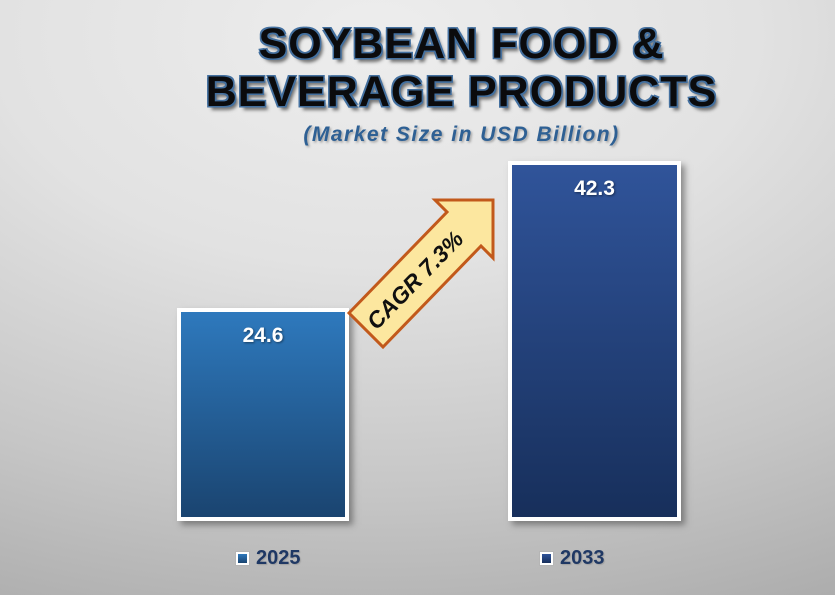  I want to click on bar-value-2033: 42.3, so click(594, 189).